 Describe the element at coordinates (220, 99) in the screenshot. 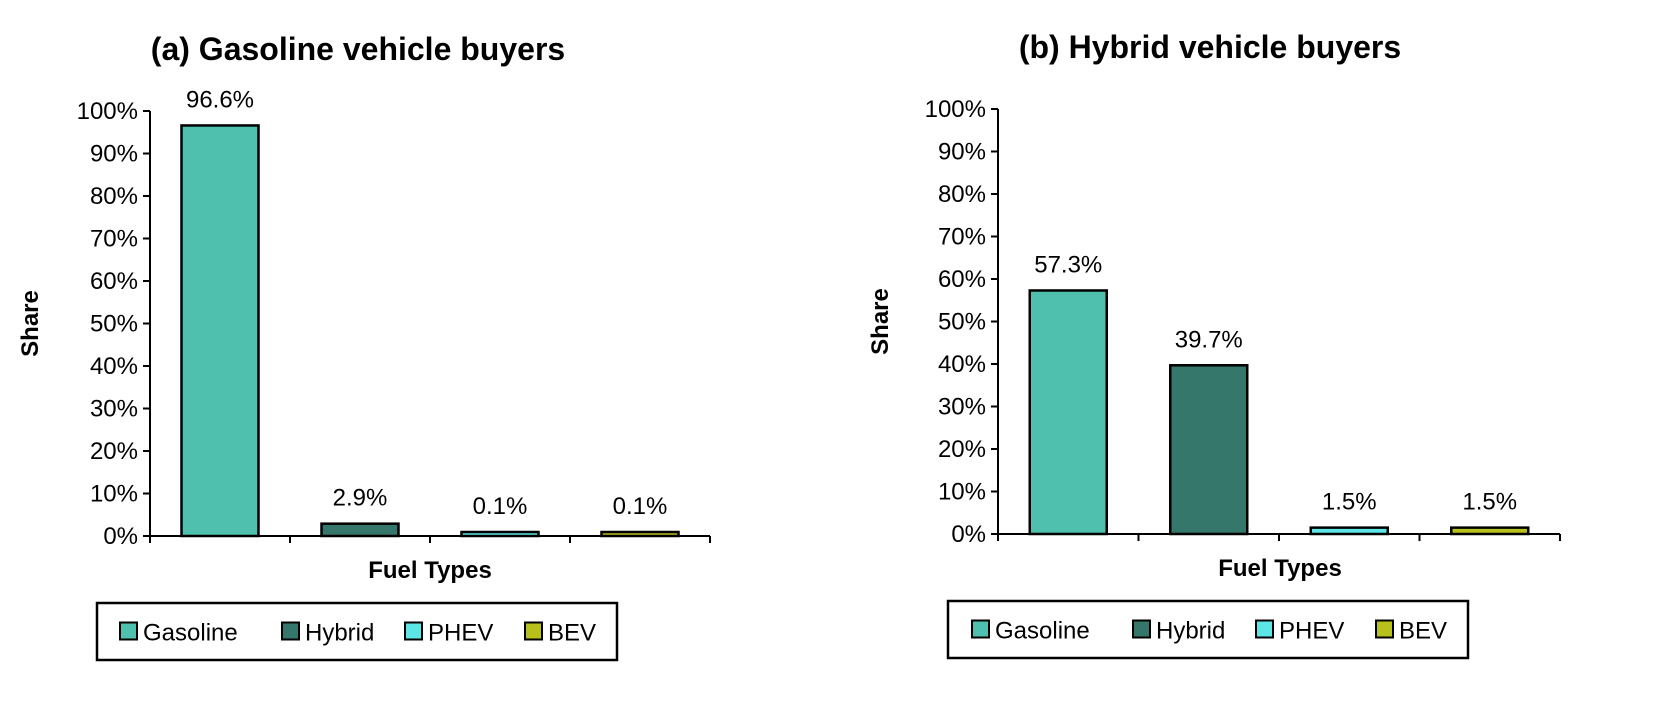

I see `data-label-gasoline: 96.6%` at that location.